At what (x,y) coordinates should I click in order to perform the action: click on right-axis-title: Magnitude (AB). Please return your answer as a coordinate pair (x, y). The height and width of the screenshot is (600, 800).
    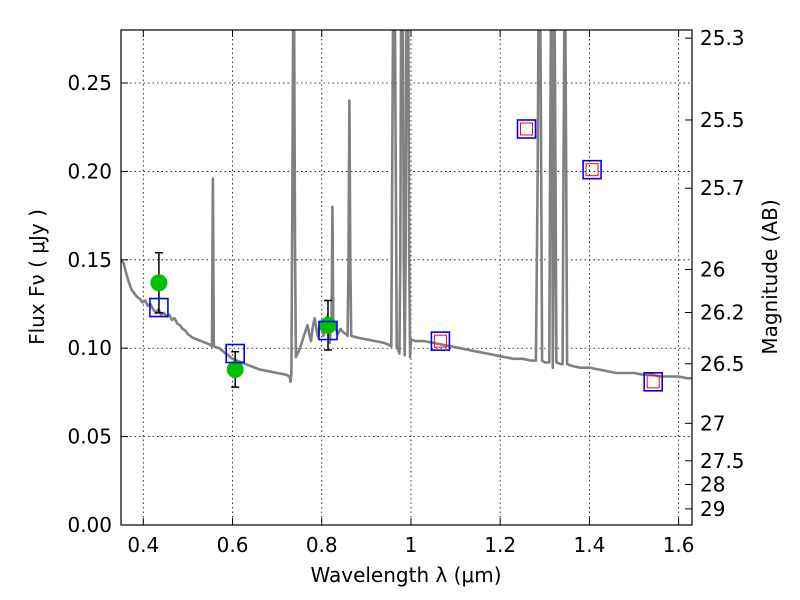
    Looking at the image, I should click on (770, 276).